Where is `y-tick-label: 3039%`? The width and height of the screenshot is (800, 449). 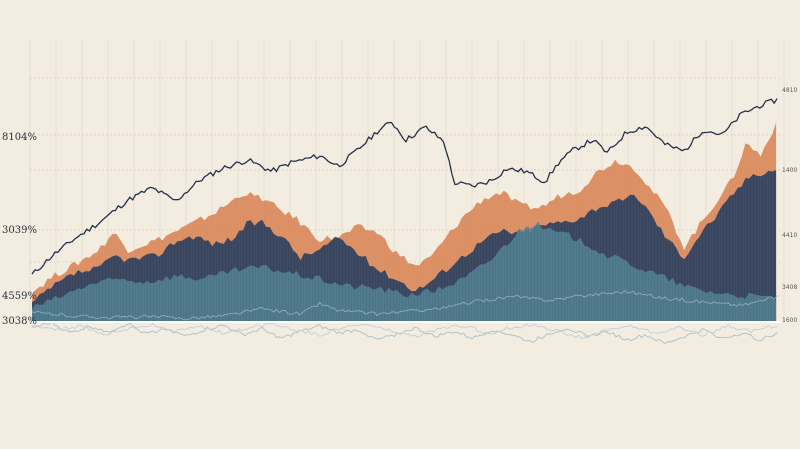 y-tick-label: 3039% is located at coordinates (19, 230).